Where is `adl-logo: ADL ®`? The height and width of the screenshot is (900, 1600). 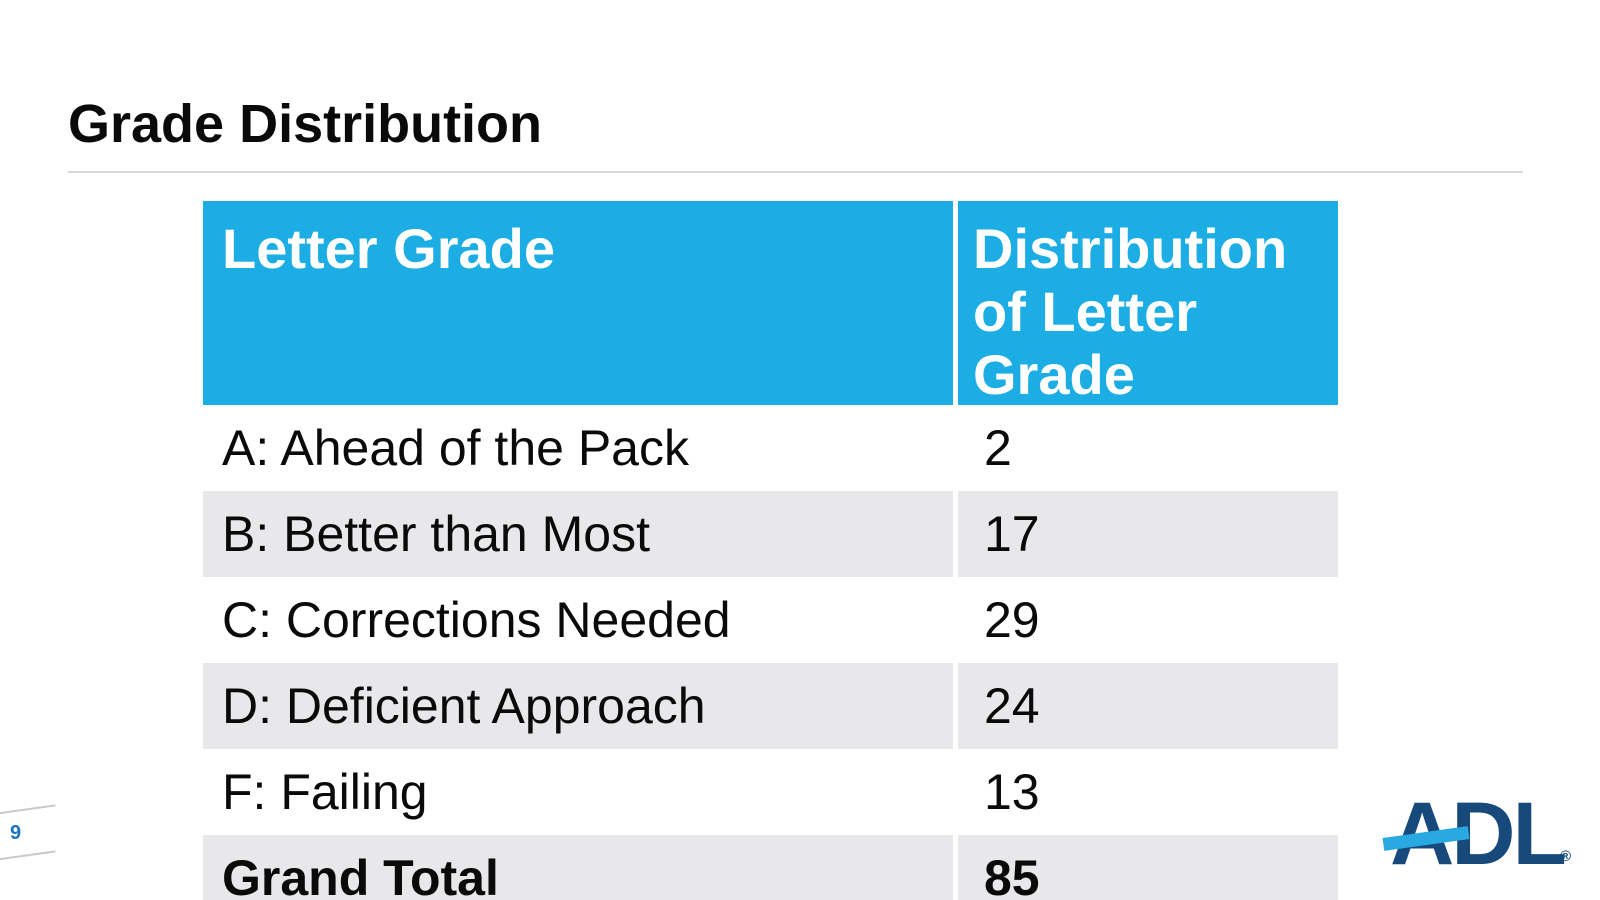
adl-logo: ADL ® is located at coordinates (1486, 833).